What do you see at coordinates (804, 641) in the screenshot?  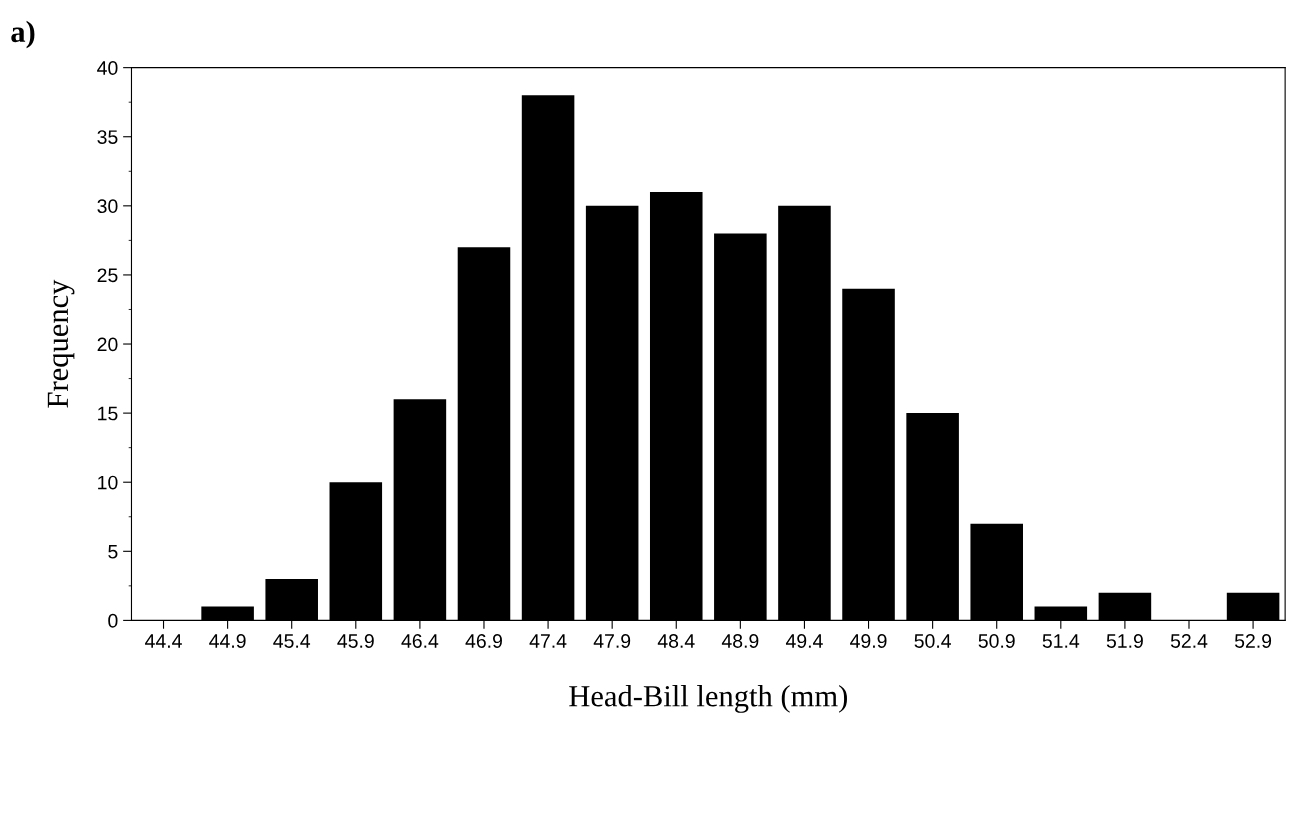 I see `x-tick-label: 49.4` at bounding box center [804, 641].